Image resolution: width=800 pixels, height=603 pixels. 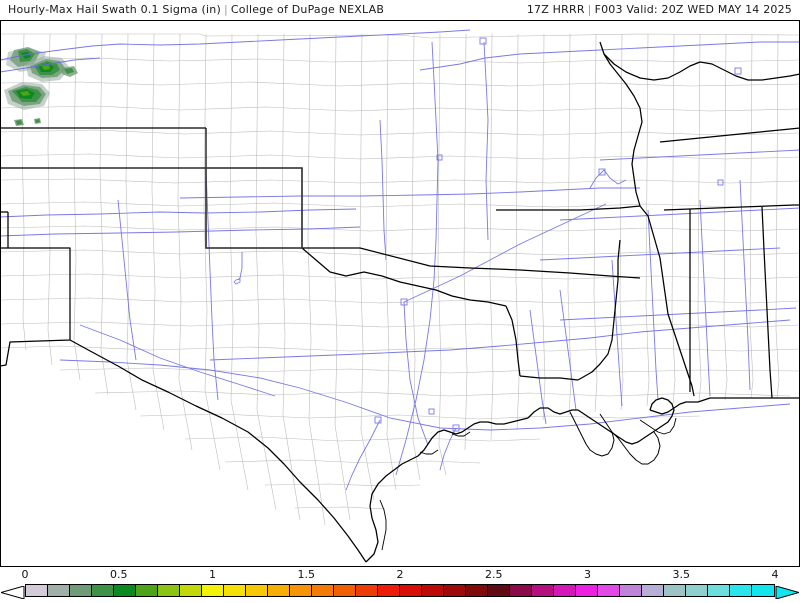 I want to click on colorbar-tick-label: 1, so click(x=212, y=574).